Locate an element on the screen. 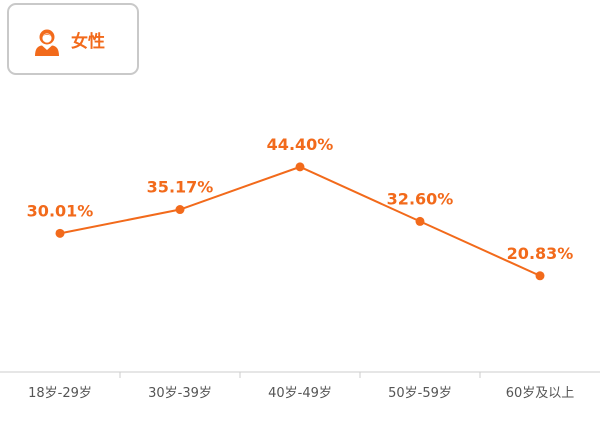  legend-badge: 女性 is located at coordinates (73, 39).